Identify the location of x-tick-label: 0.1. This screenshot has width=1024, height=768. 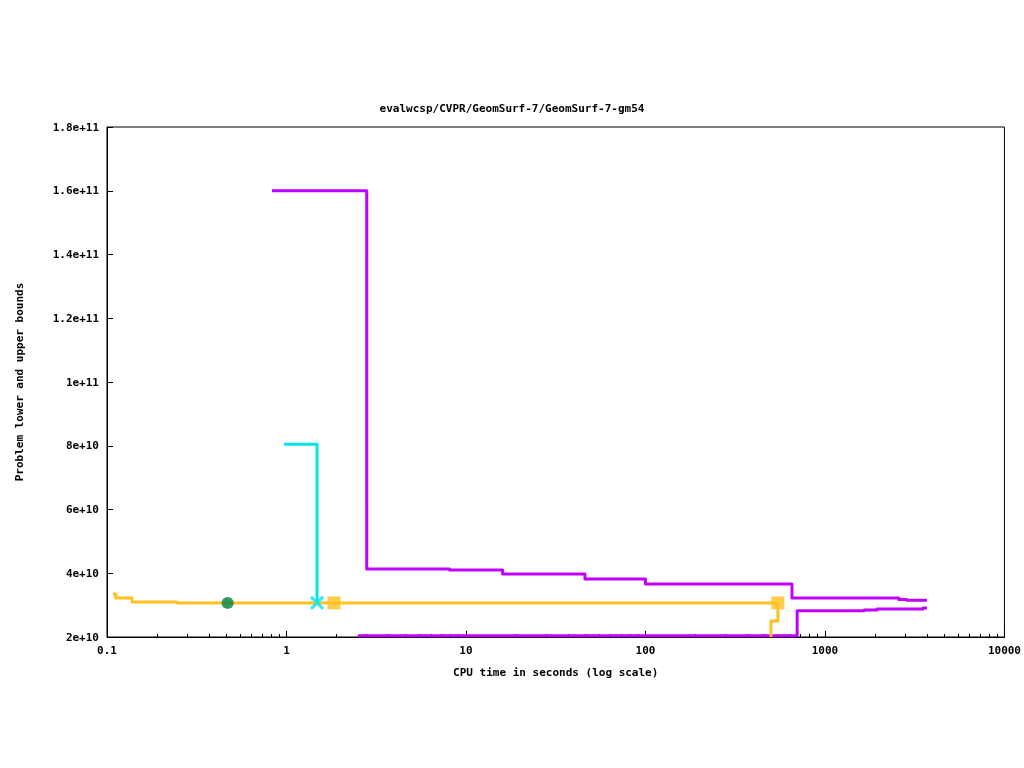
(107, 650).